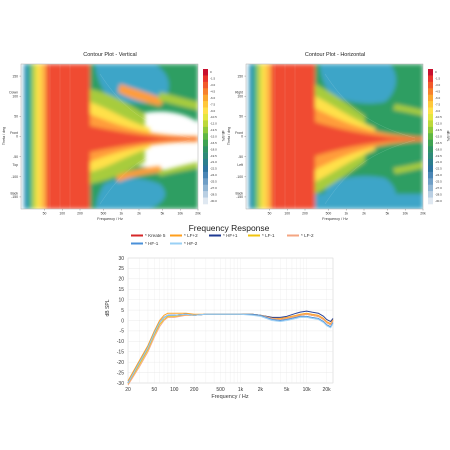 The width and height of the screenshot is (450, 450). I want to click on y-tick-label: -20, so click(120, 363).